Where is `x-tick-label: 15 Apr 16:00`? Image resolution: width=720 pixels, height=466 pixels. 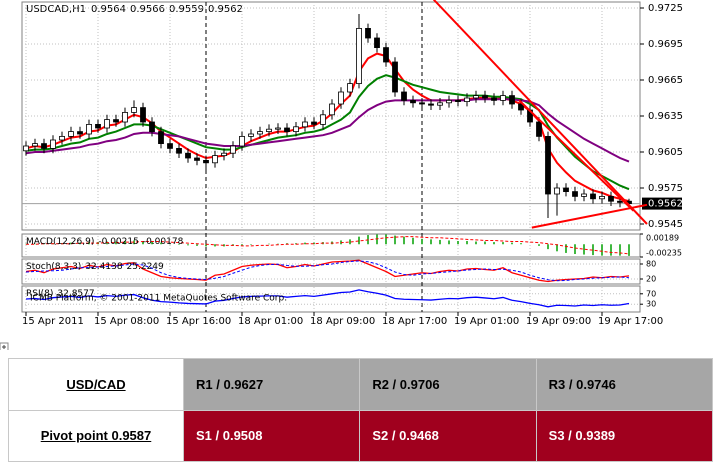 x-tick-label: 15 Apr 16:00 is located at coordinates (198, 321).